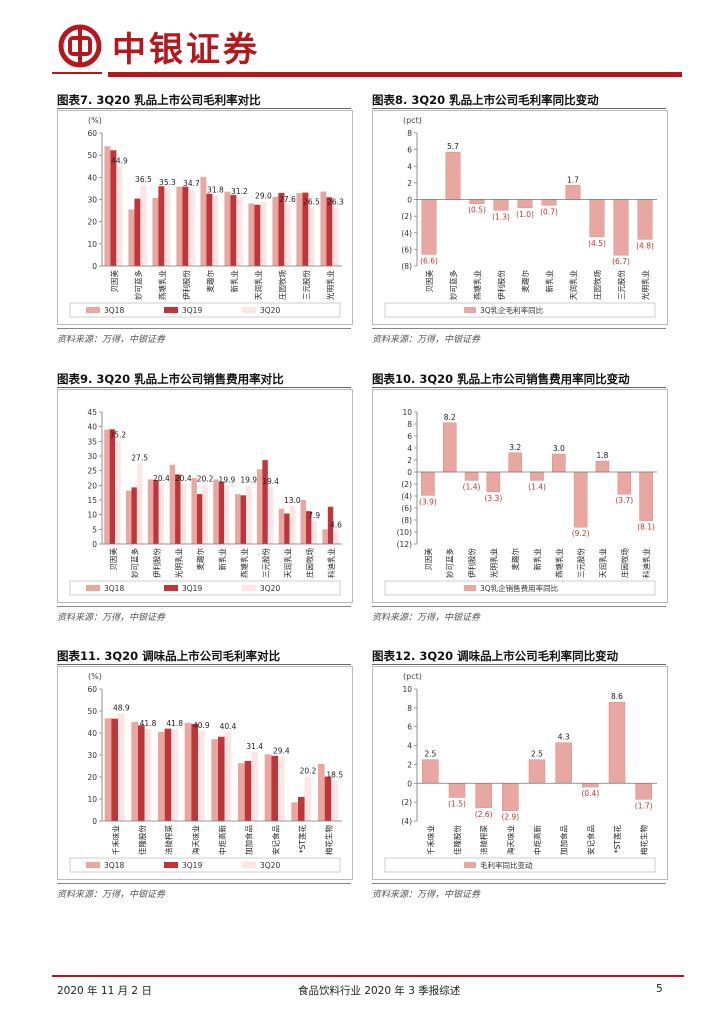 Image resolution: width=724 pixels, height=1024 pixels. I want to click on legend-label: 3Q乳企销售费用率同比, so click(519, 588).